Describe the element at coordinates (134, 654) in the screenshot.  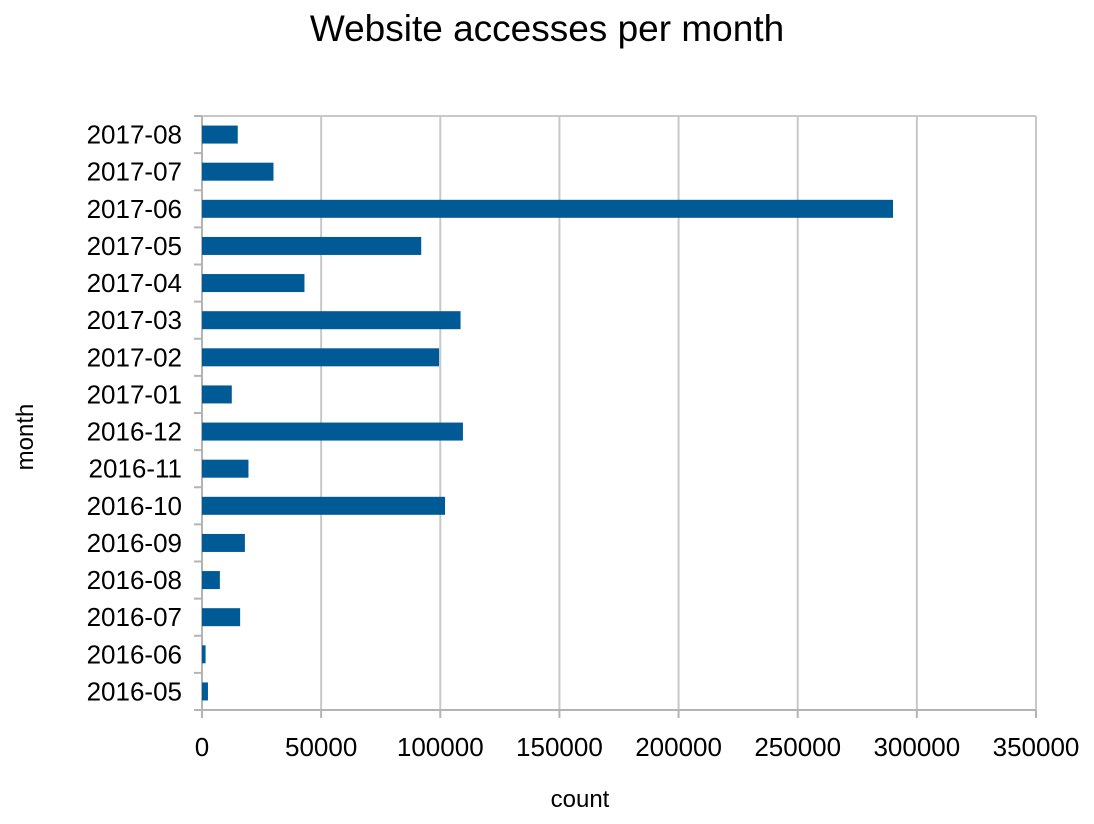
I see `y-tick-label: 2016-06` at that location.